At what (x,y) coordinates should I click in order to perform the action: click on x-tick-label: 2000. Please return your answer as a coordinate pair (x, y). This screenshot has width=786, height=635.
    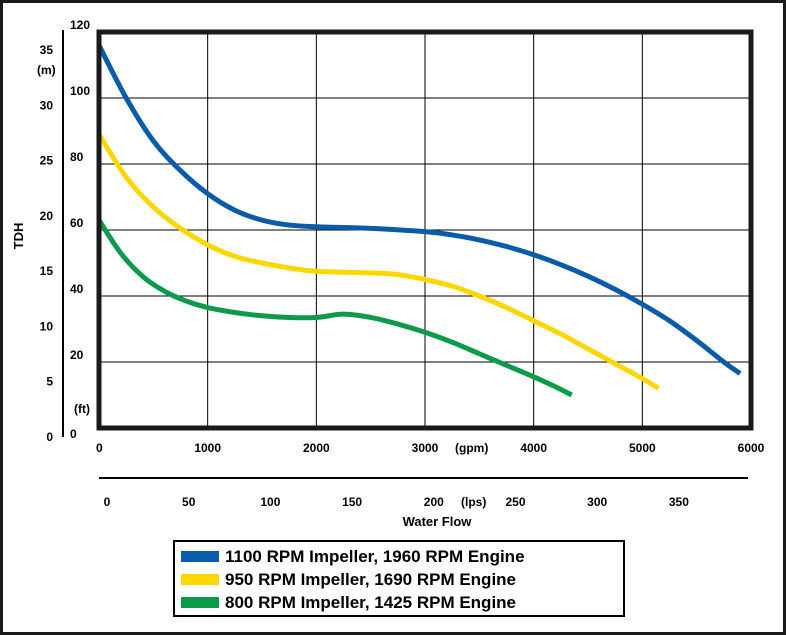
    Looking at the image, I should click on (316, 448).